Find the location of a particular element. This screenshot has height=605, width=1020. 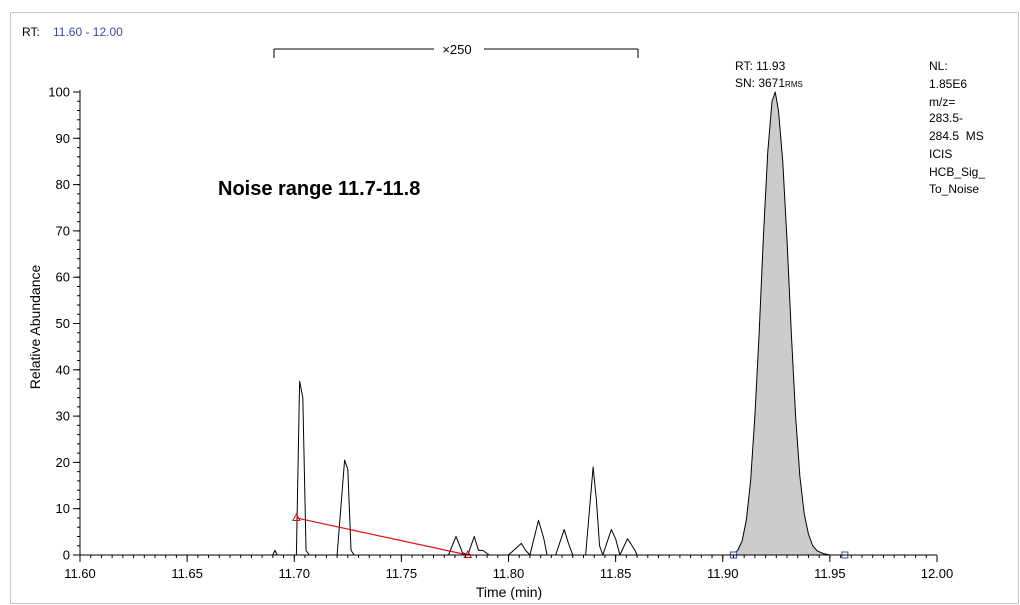

x-tick-label: 11.85 is located at coordinates (616, 573).